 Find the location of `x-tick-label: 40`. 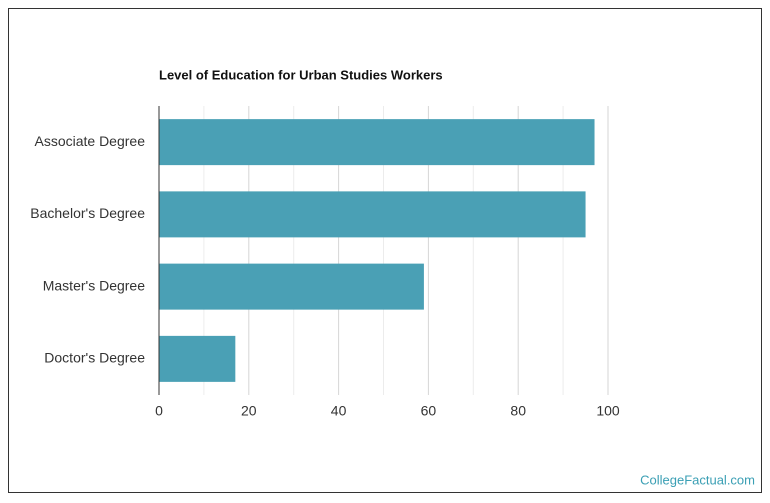

x-tick-label: 40 is located at coordinates (339, 411).